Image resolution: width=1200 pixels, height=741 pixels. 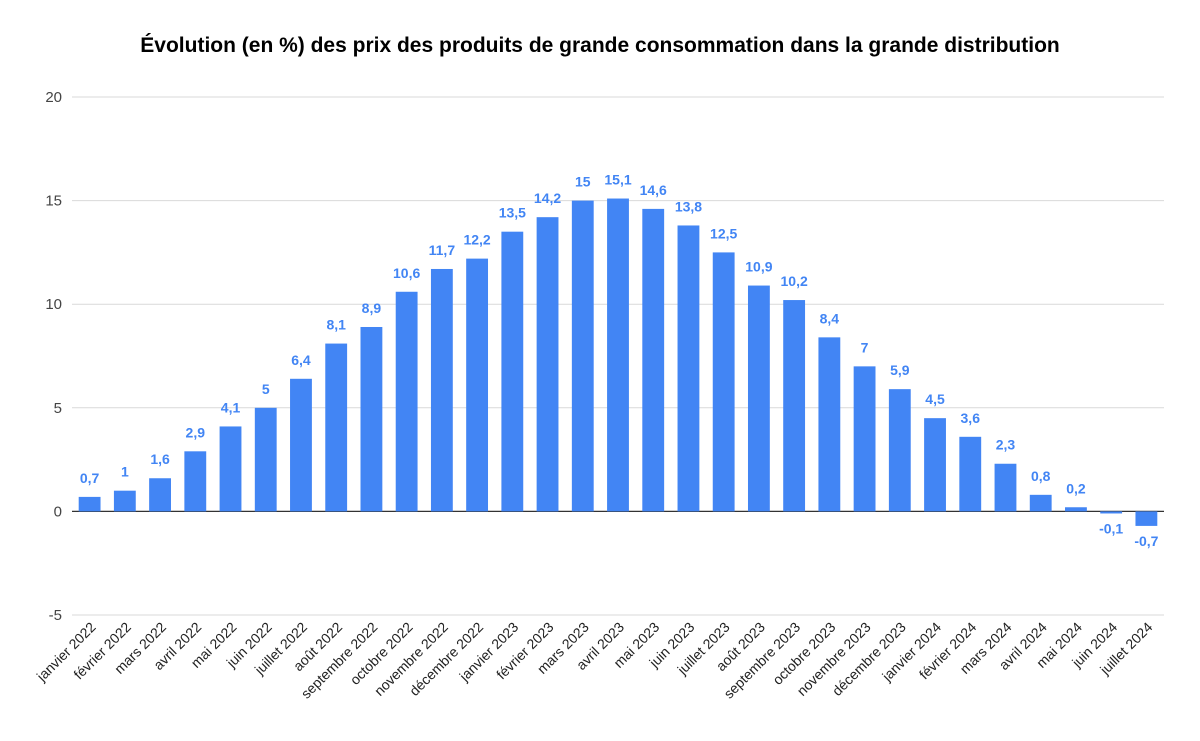 What do you see at coordinates (935, 399) in the screenshot?
I see `data-label: 4,5` at bounding box center [935, 399].